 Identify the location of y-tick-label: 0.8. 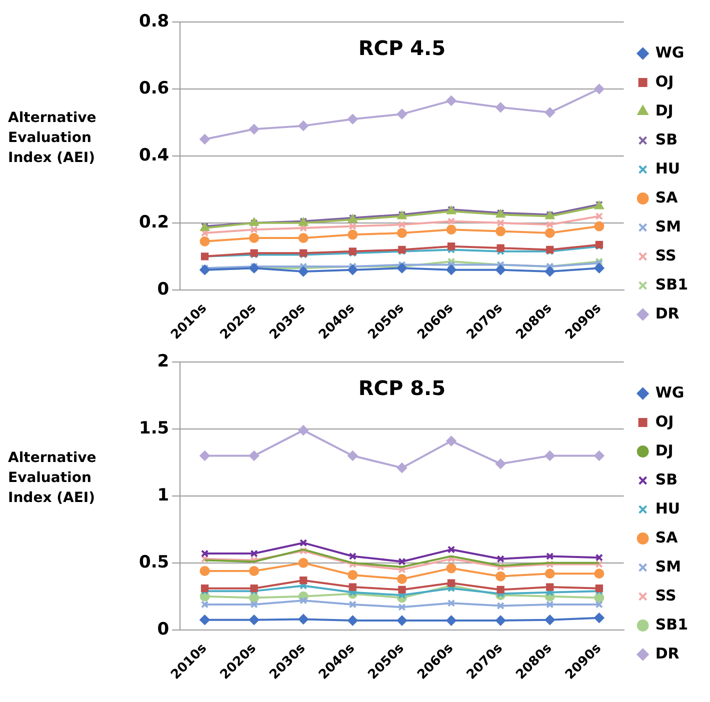
(154, 21).